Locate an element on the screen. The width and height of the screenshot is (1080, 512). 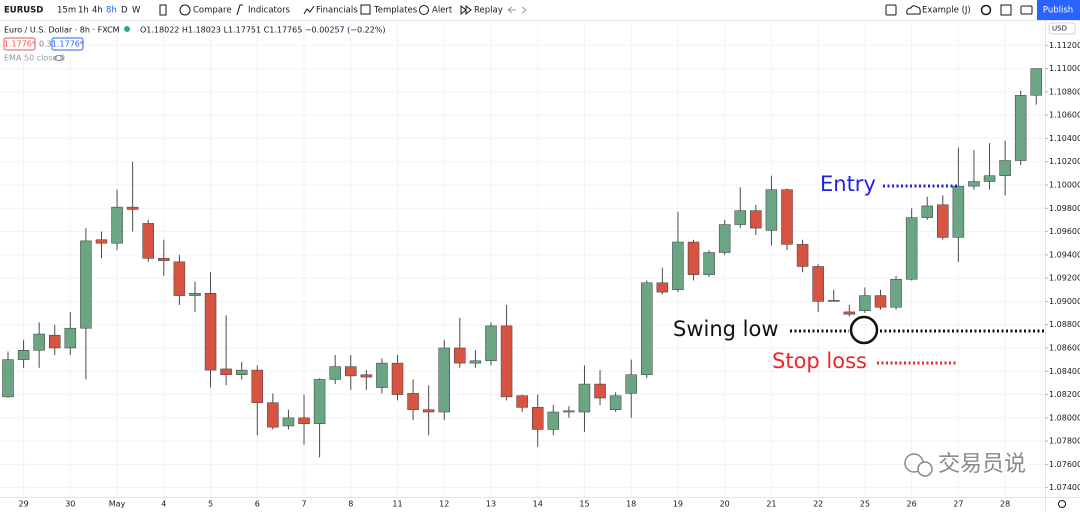
indicators-icon is located at coordinates (239, 10).